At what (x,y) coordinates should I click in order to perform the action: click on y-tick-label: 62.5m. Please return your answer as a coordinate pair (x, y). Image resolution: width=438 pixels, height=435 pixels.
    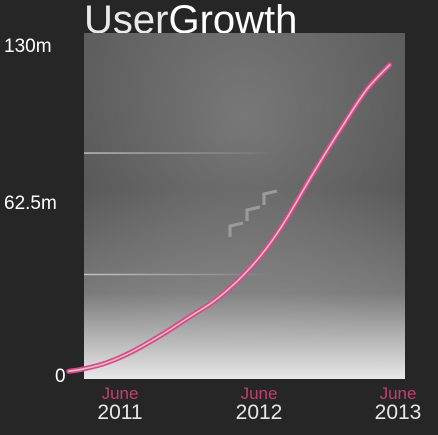
    Looking at the image, I should click on (30, 203).